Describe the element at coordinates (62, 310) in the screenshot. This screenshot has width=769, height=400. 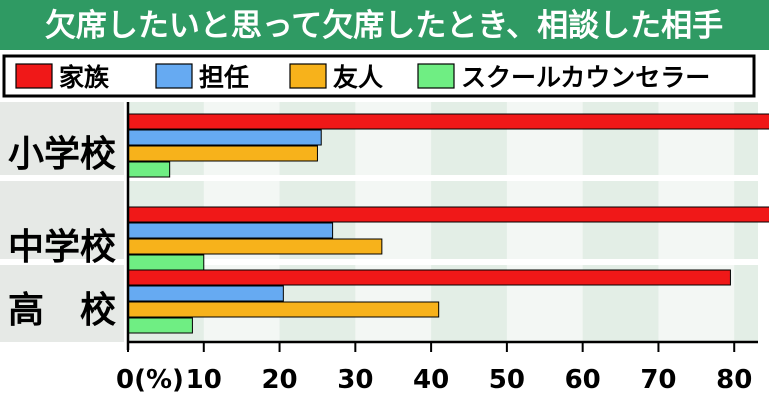
I see `category-label-3: 高 校` at that location.